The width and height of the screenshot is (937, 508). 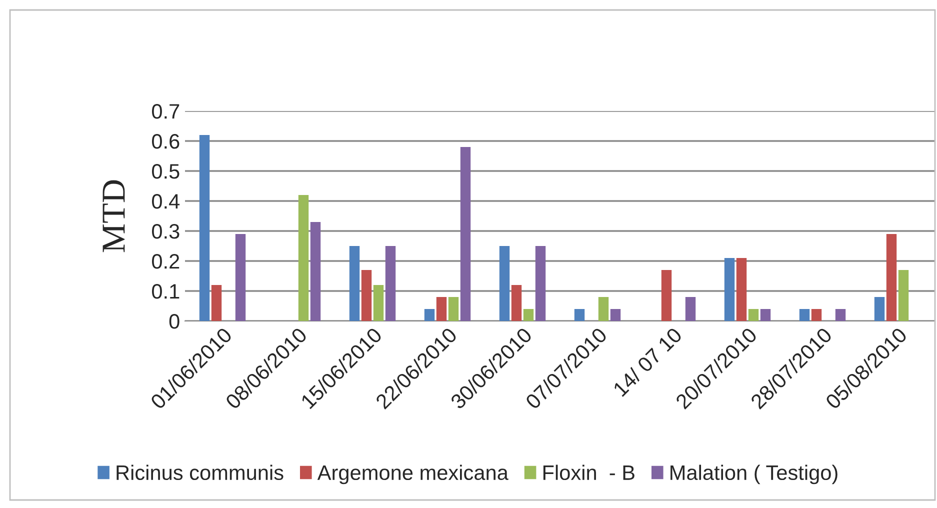 What do you see at coordinates (166, 201) in the screenshot?
I see `y-tick-label: 0.4` at bounding box center [166, 201].